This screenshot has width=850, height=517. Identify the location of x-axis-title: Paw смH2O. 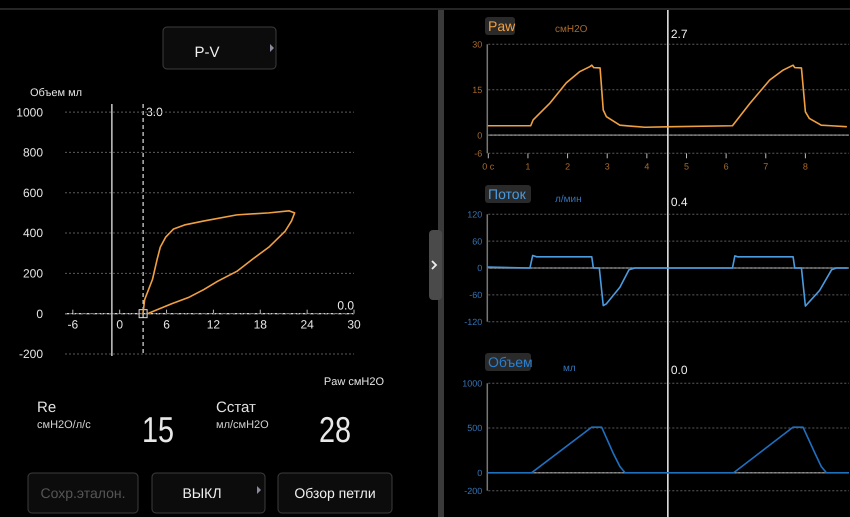
(354, 382).